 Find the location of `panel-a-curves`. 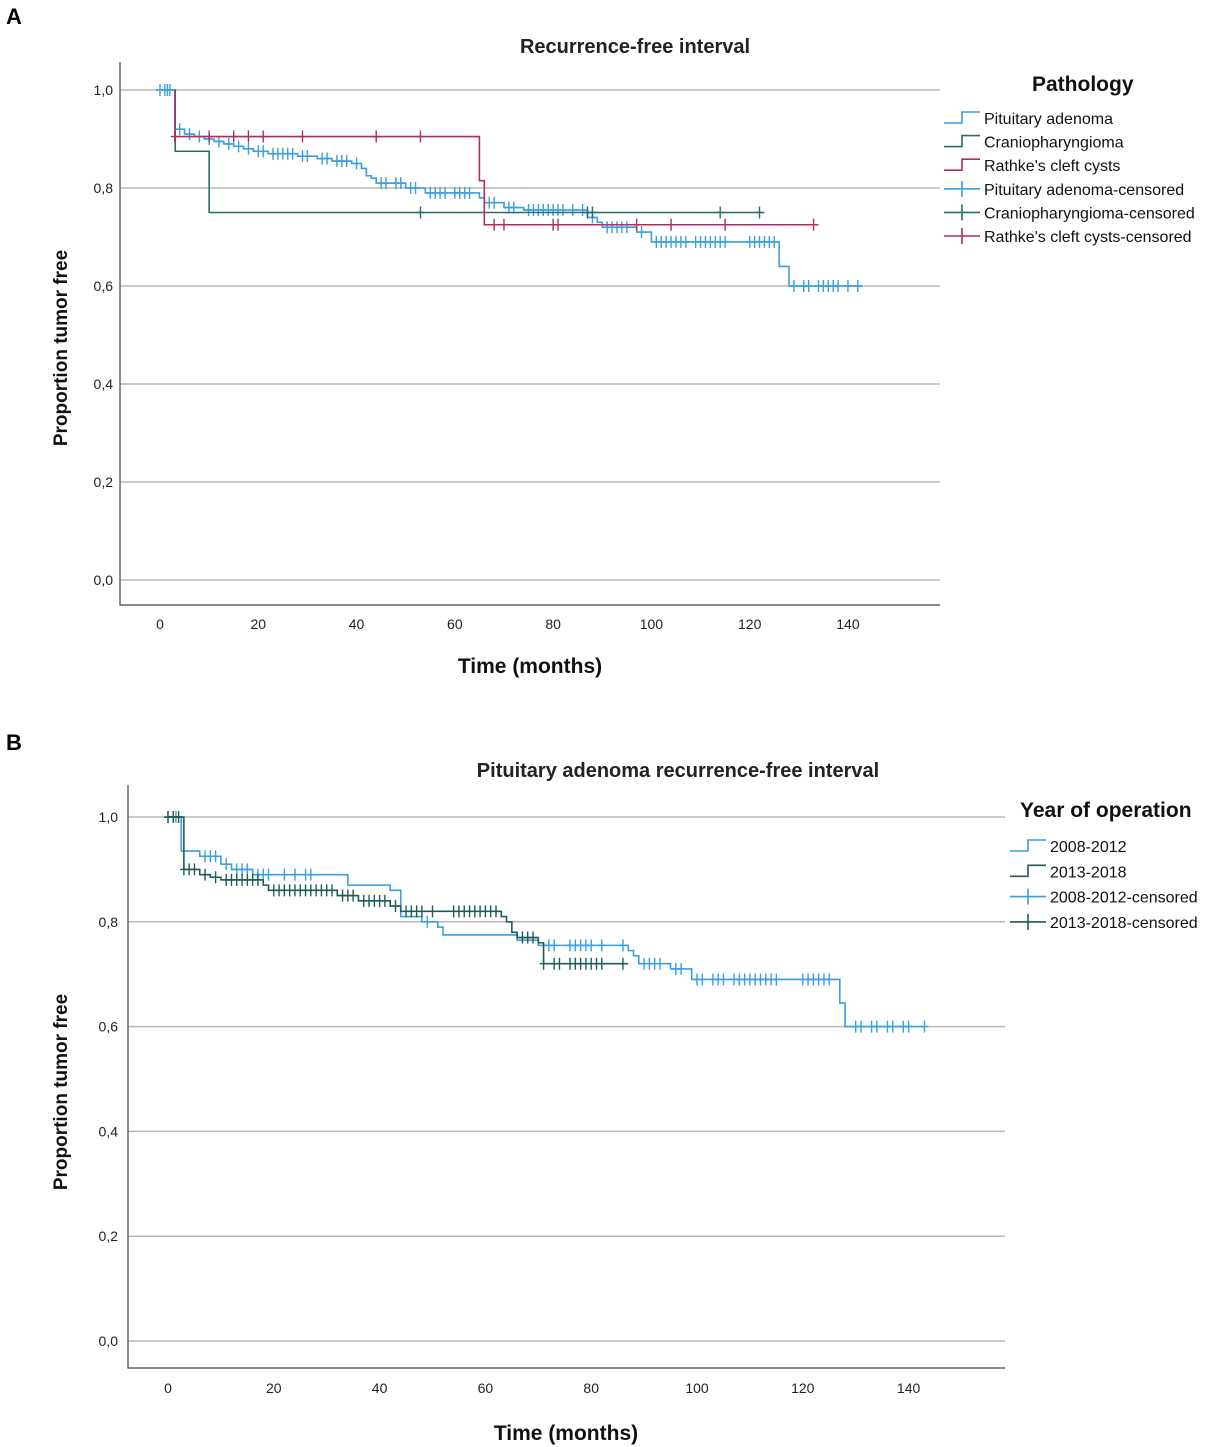

panel-a-curves is located at coordinates (509, 188).